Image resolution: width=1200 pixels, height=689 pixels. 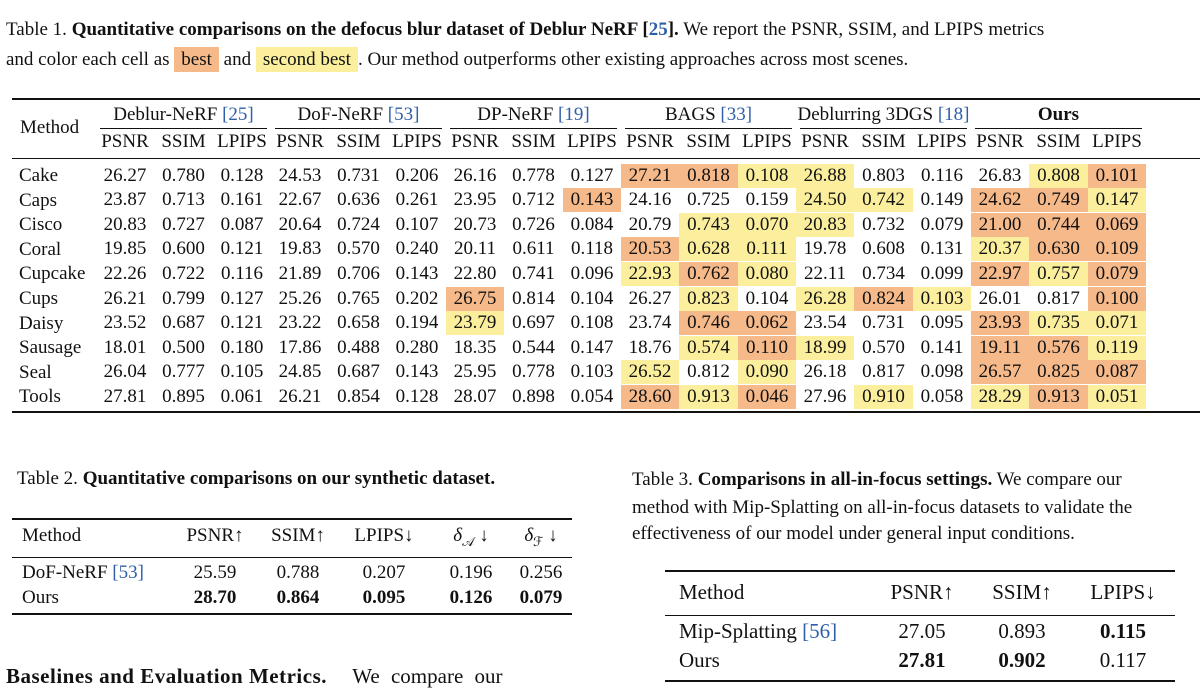 I want to click on table2-cell: 28.70, so click(x=215, y=597).